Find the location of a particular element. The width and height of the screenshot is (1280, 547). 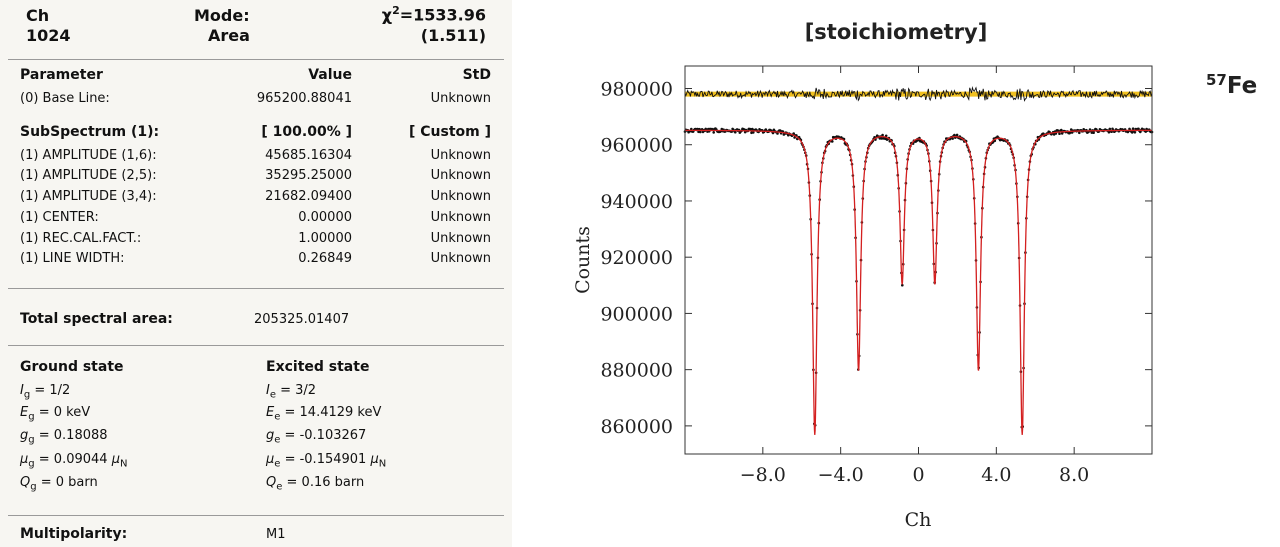

excited-energy: Ee = 14.4129 keV is located at coordinates (323, 414).